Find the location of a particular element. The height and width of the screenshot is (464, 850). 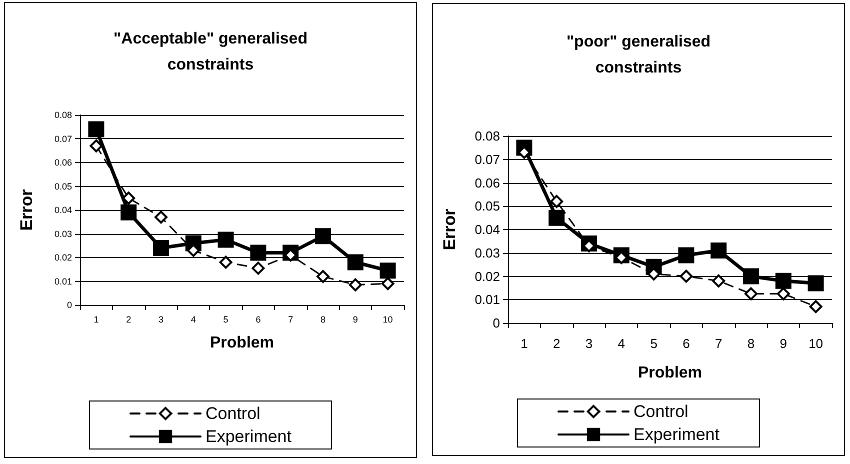

chart-title: "poor" generalised constraints is located at coordinates (638, 55).